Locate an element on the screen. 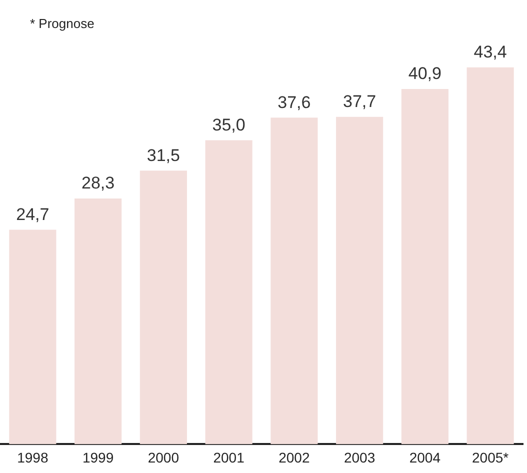 The height and width of the screenshot is (473, 527). x-tick-label: 1998 is located at coordinates (32, 457).